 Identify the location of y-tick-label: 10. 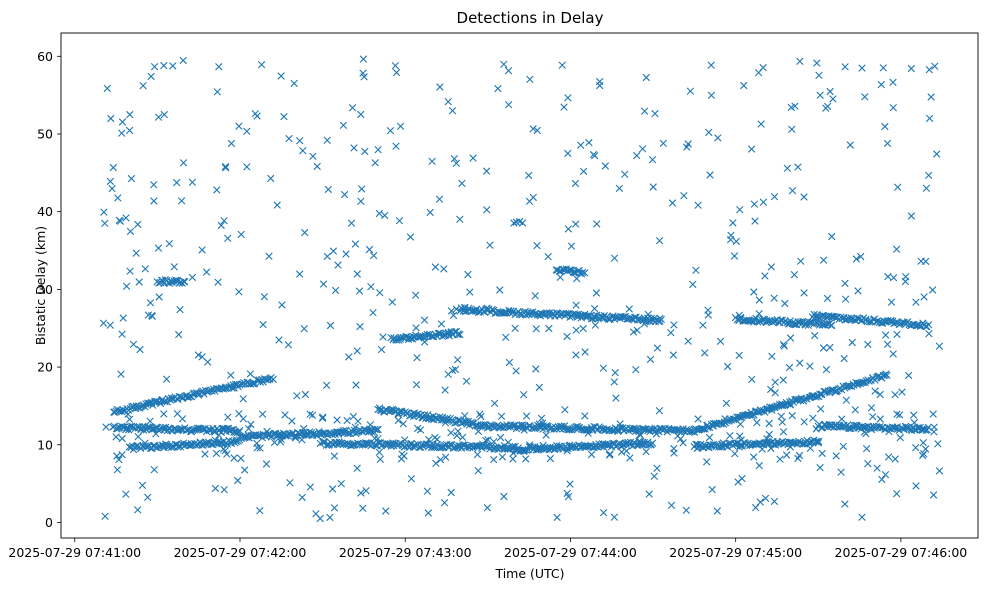
(45, 444).